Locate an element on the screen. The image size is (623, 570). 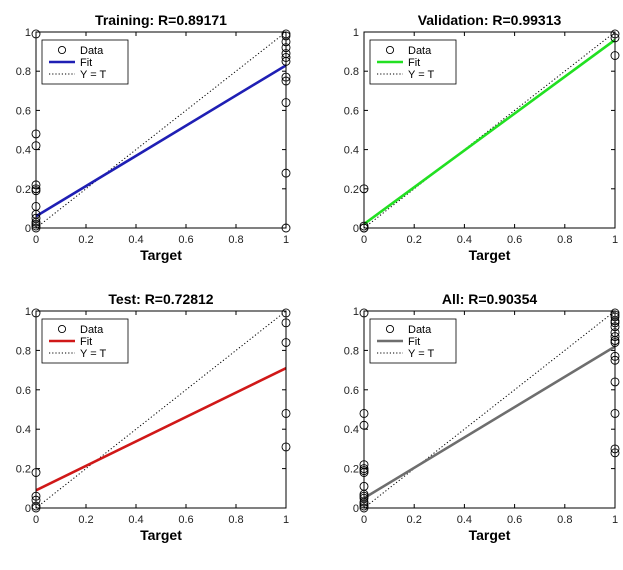
chart-title: All: R=0.90354 is located at coordinates (490, 299).